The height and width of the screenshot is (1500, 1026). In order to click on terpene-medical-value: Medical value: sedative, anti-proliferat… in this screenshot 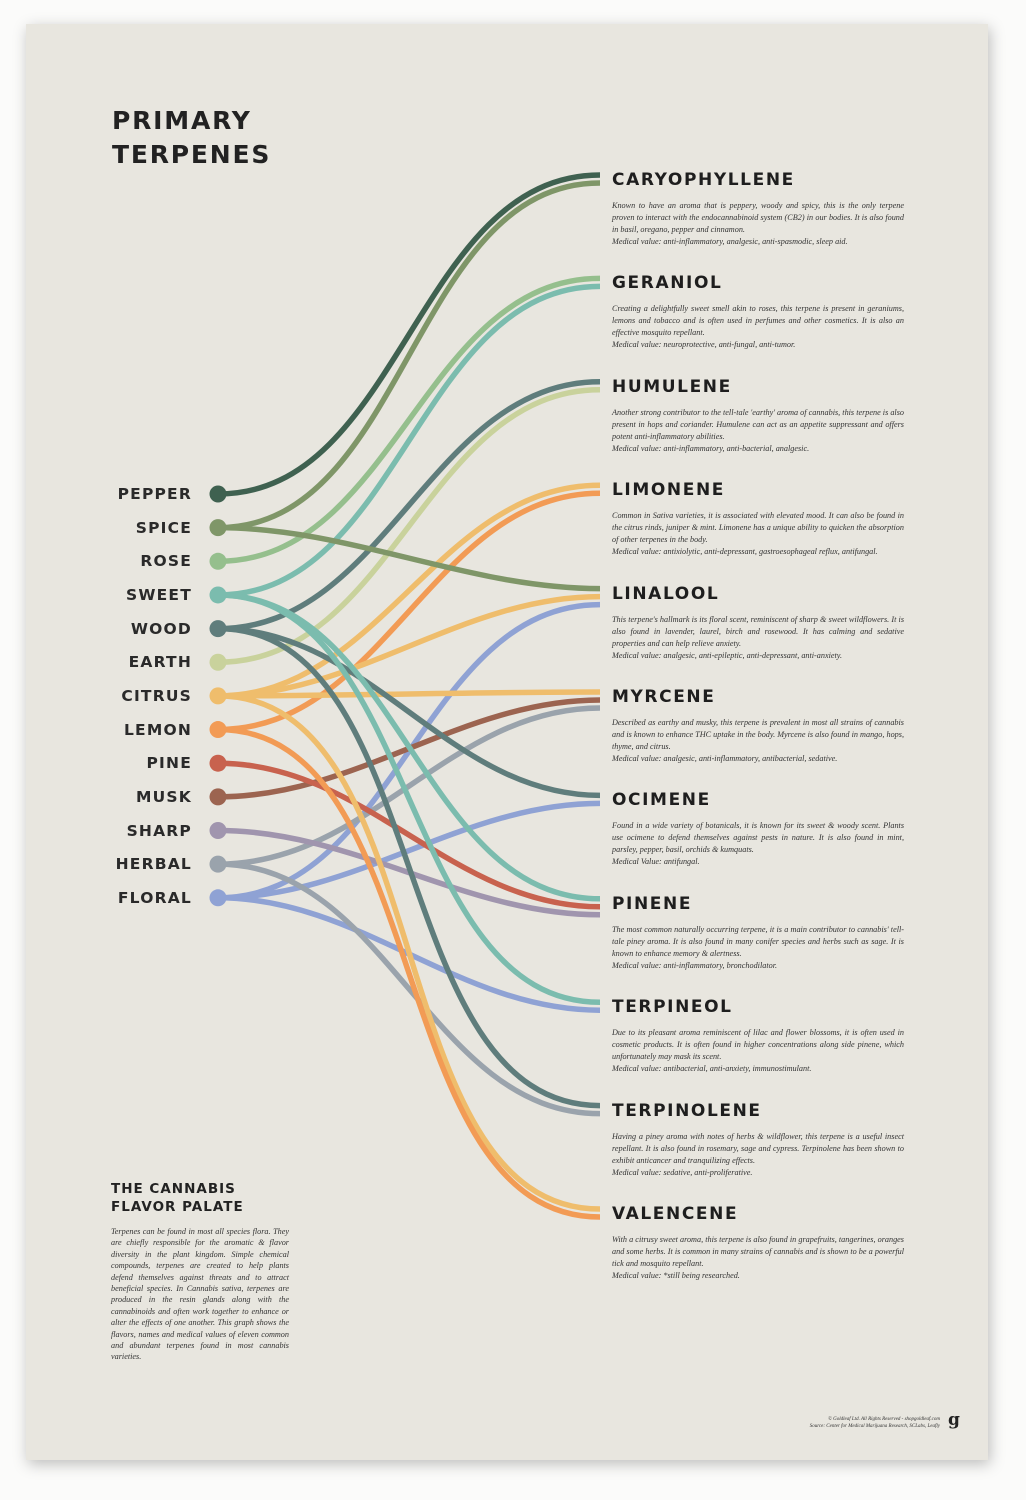, I will do `click(682, 1172)`.